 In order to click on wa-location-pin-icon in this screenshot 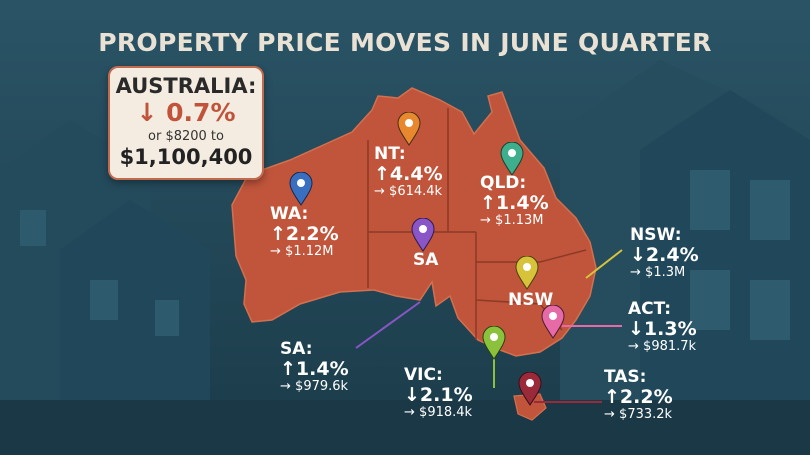, I will do `click(301, 189)`.